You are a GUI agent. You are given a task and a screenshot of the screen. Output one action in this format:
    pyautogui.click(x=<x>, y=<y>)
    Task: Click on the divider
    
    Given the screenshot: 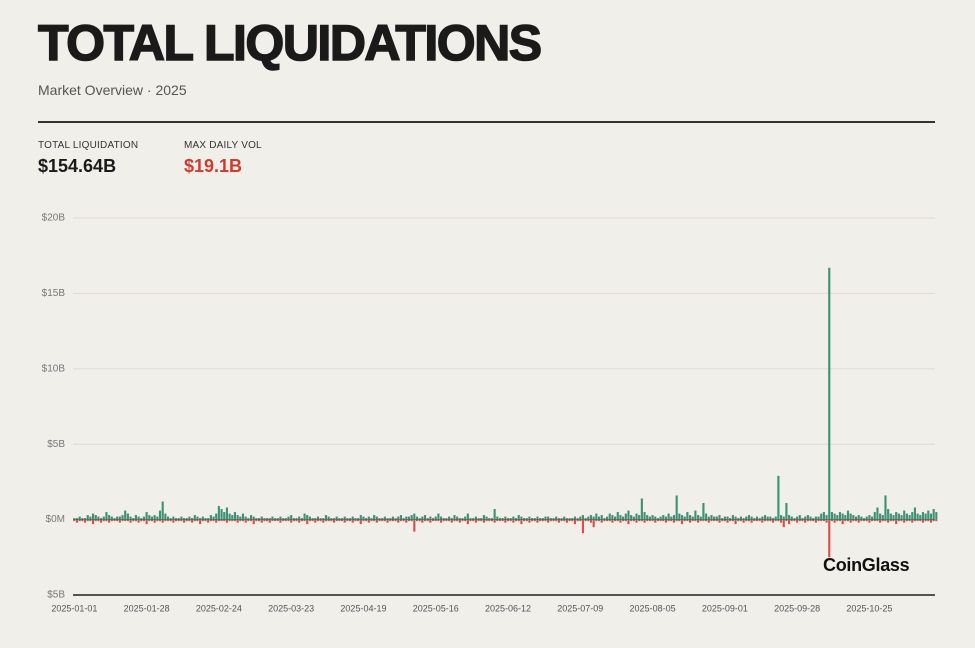 What is the action you would take?
    pyautogui.click(x=486, y=122)
    